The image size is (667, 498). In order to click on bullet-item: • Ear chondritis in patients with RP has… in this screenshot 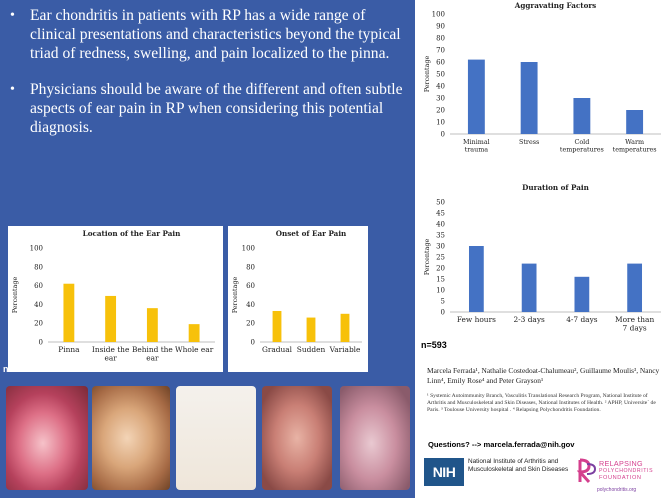, I will do `click(209, 34)`.